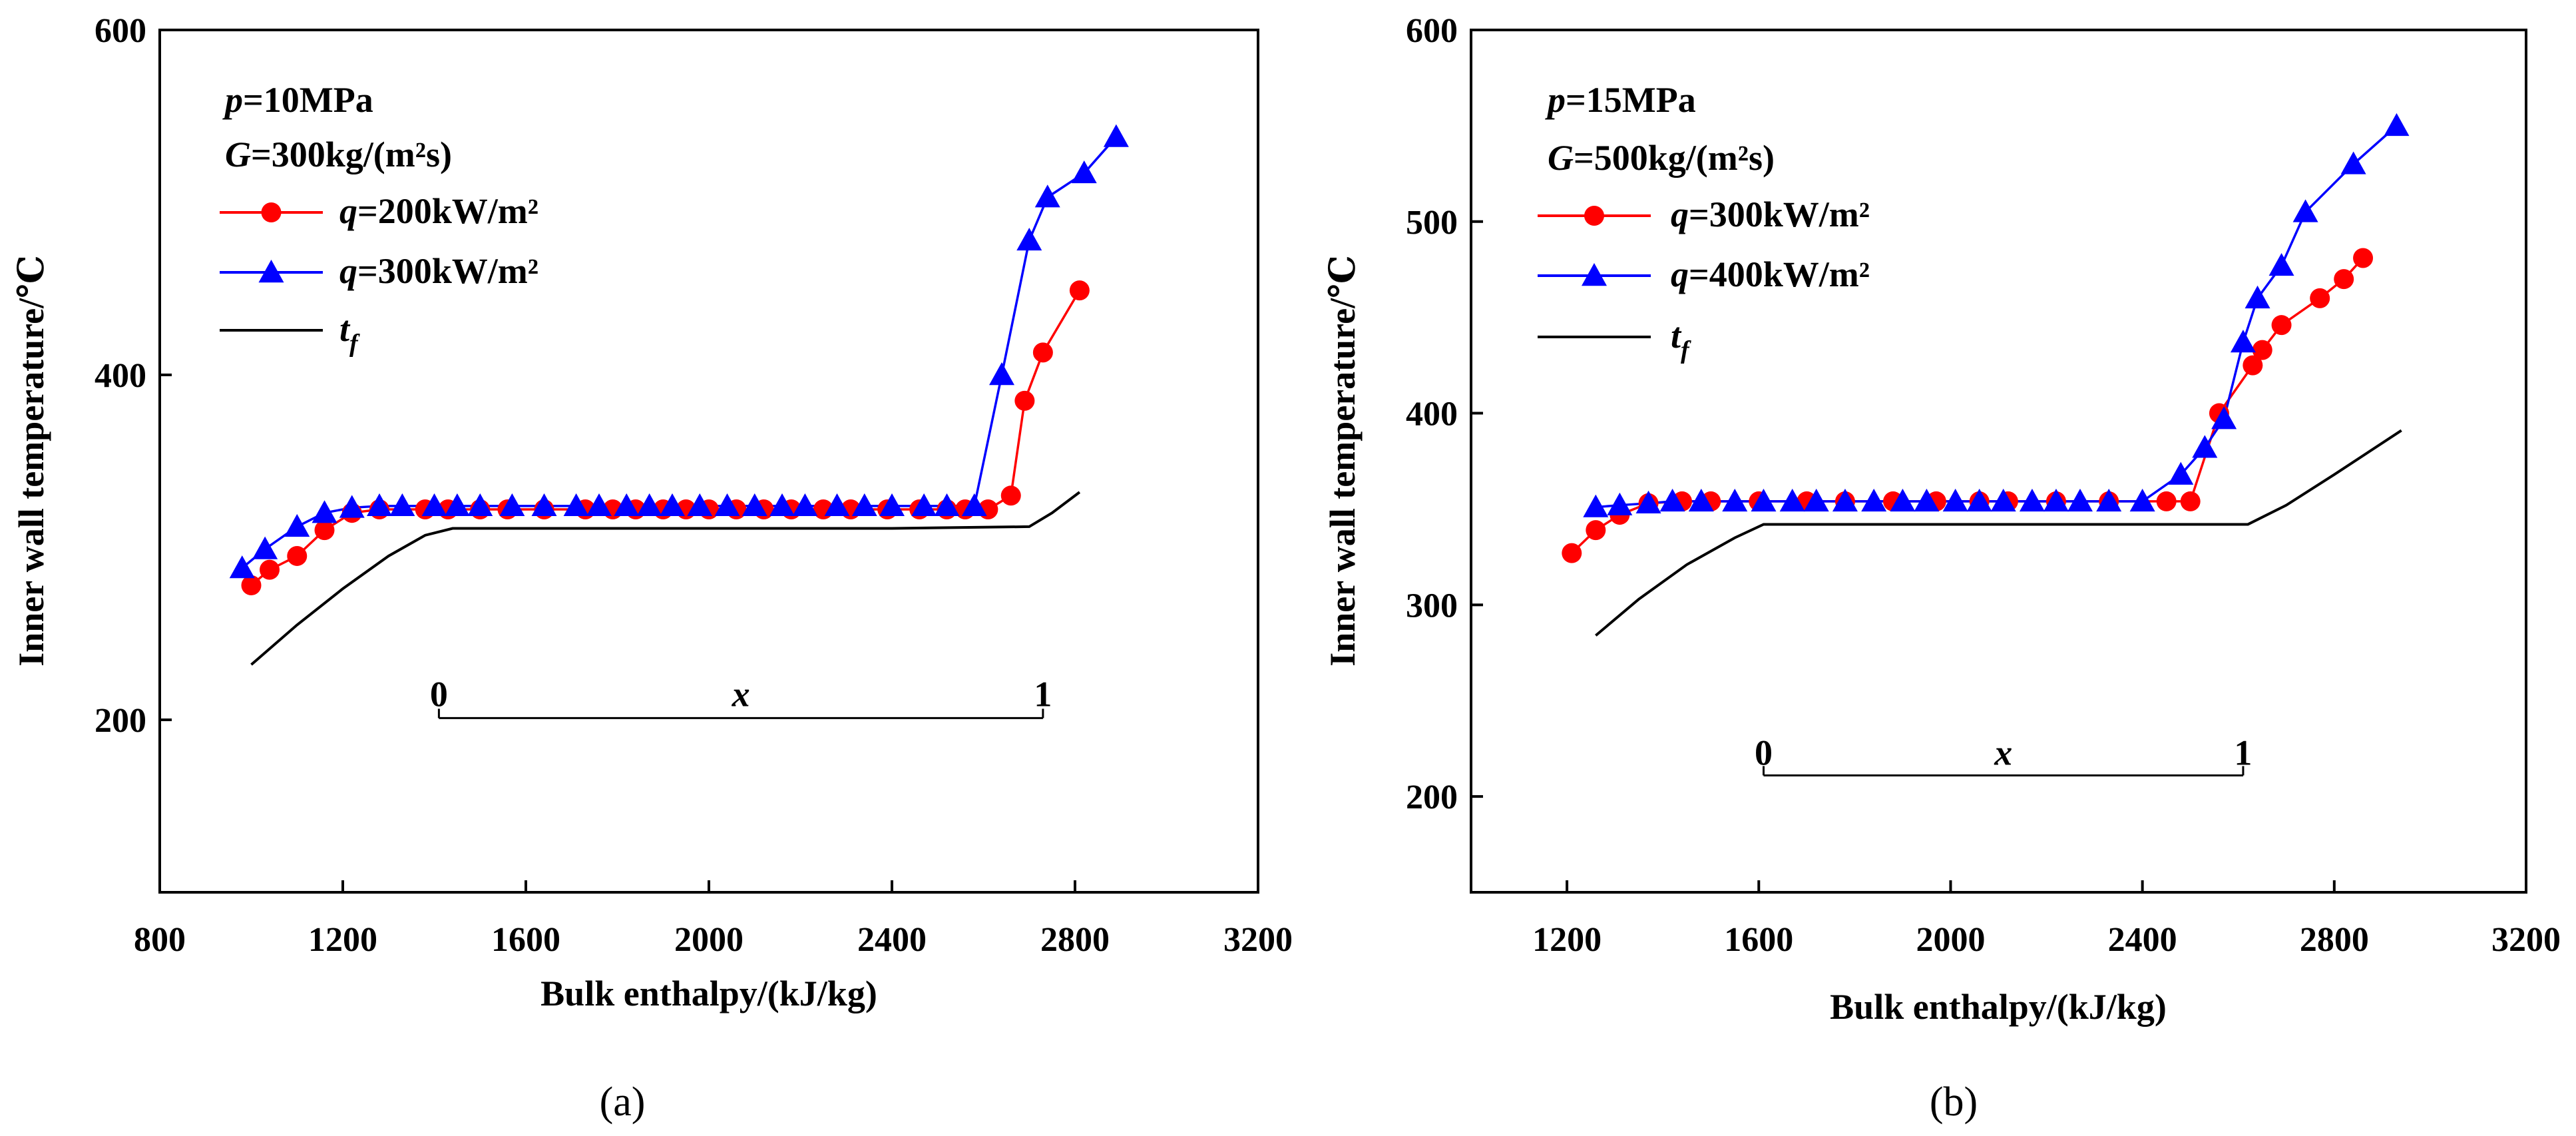 The height and width of the screenshot is (1136, 2576). I want to click on legend-label-2: tf, so click(349, 333).